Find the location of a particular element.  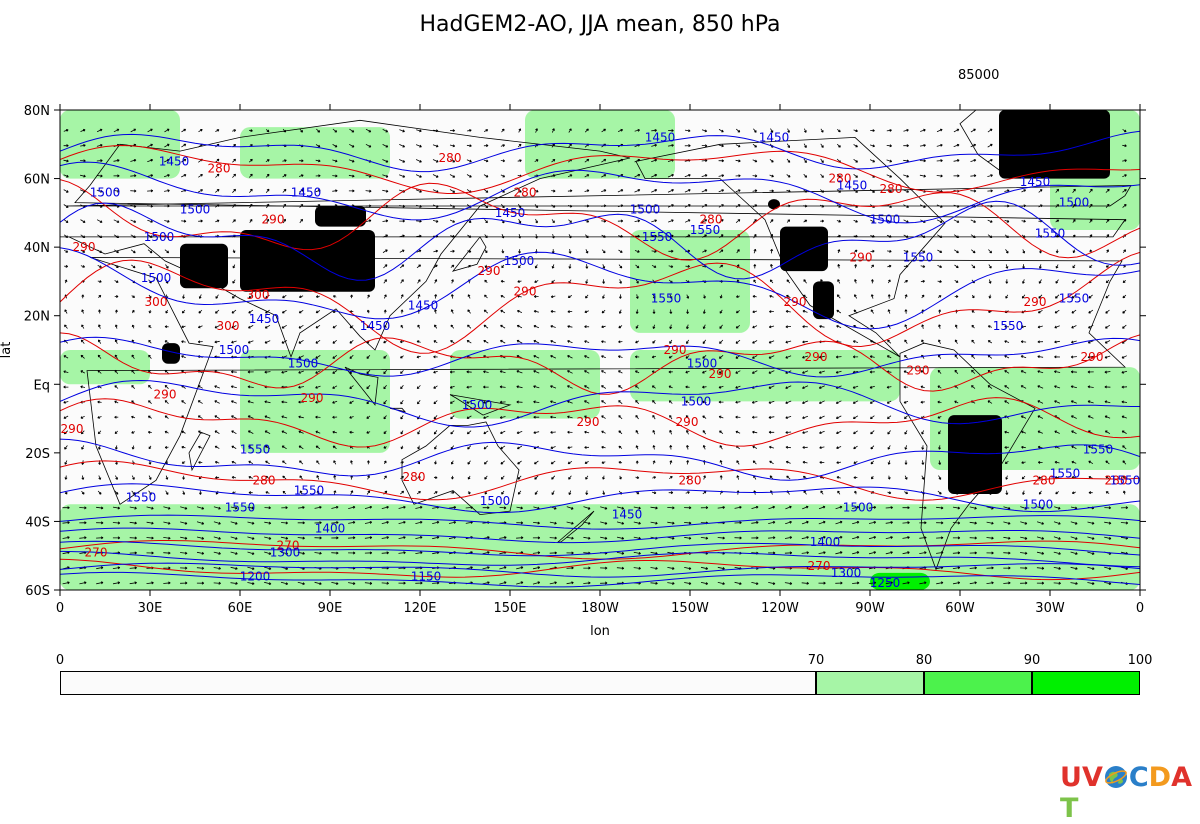

x-tick-label: 0 is located at coordinates (1140, 608).